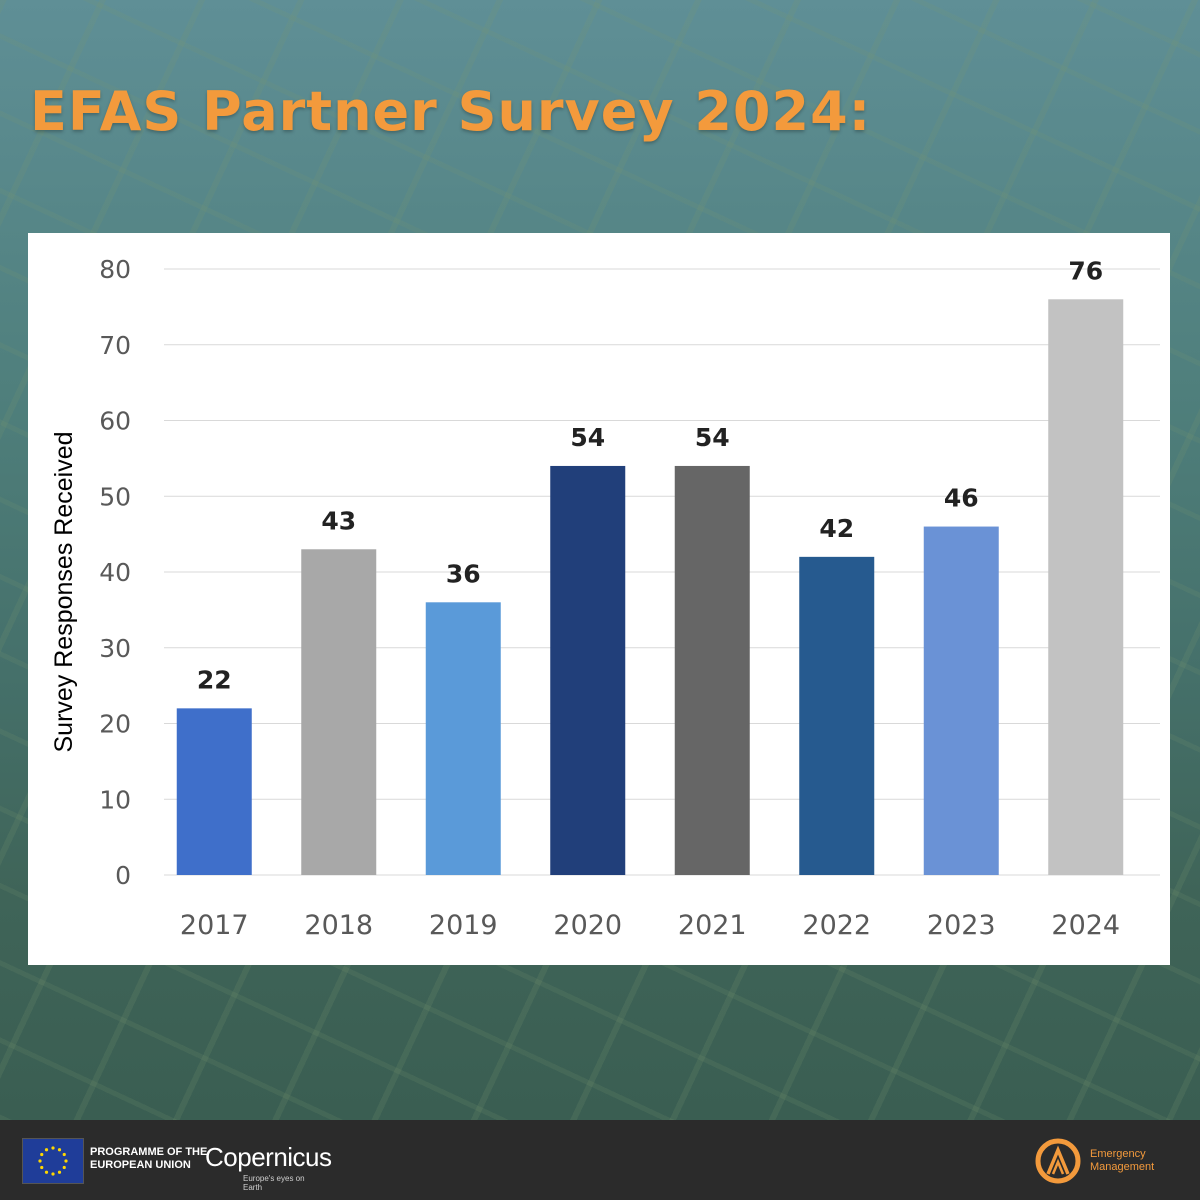 The height and width of the screenshot is (1200, 1200). What do you see at coordinates (115, 724) in the screenshot?
I see `y-tick-label: 20` at bounding box center [115, 724].